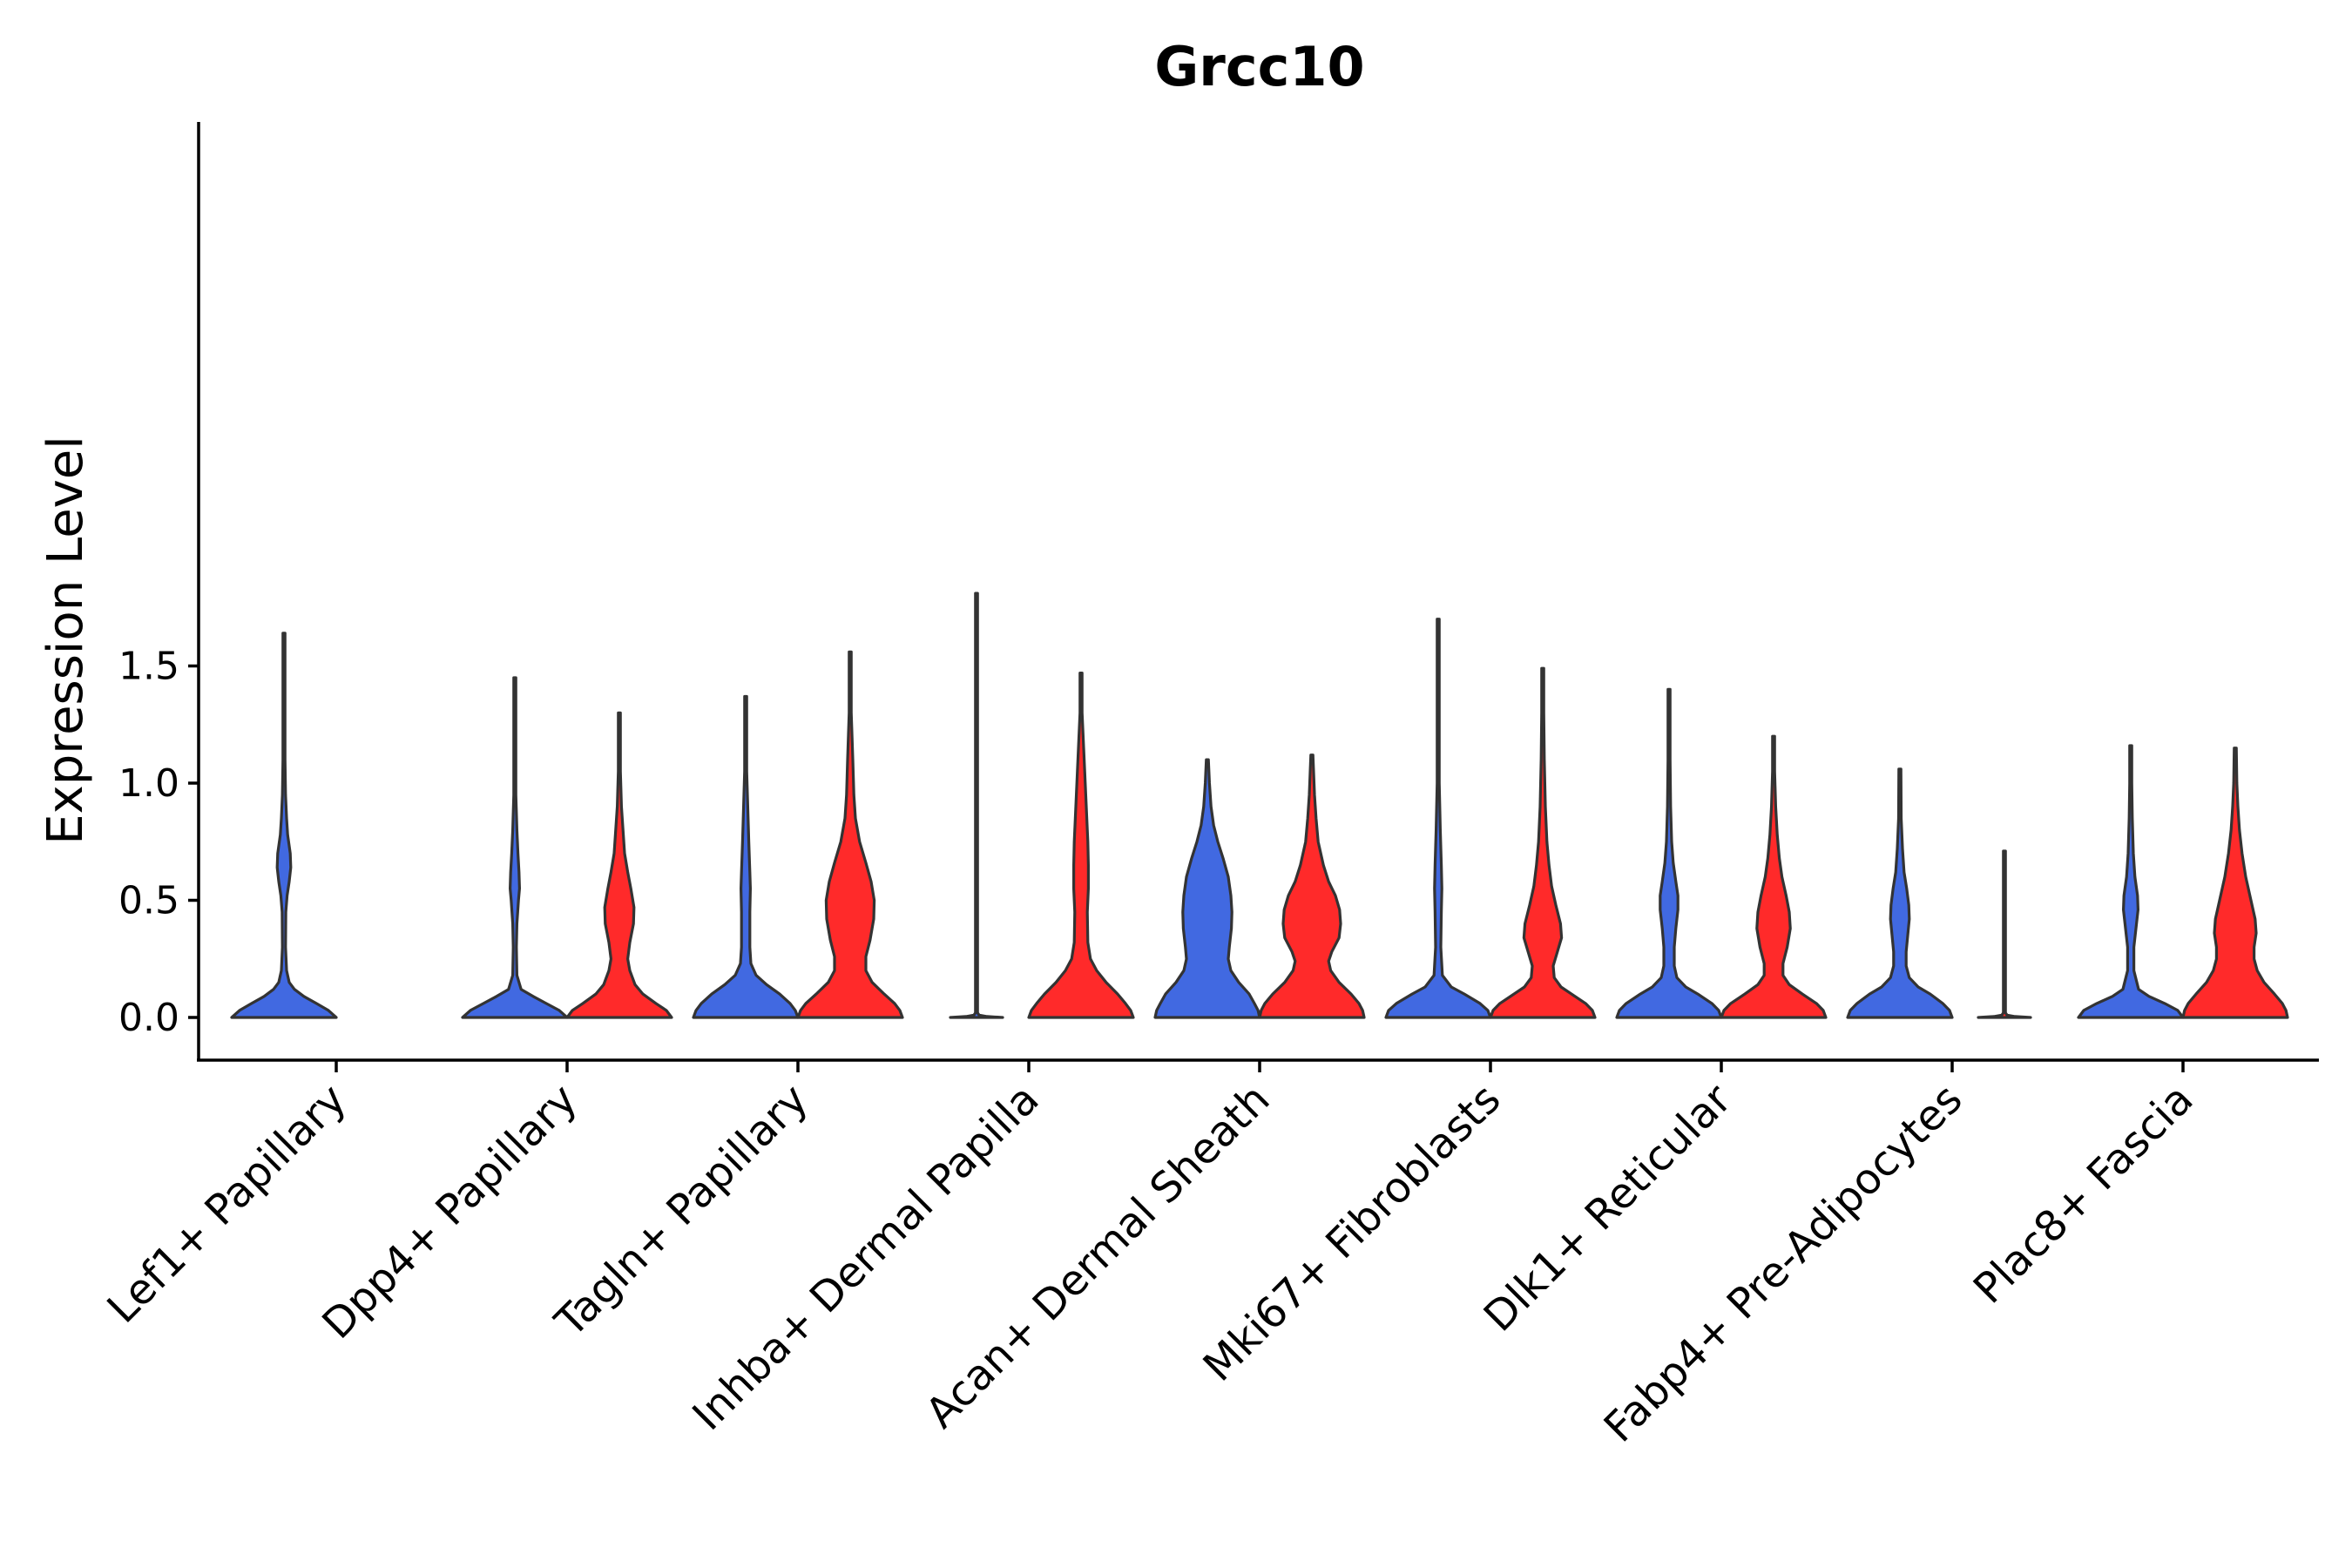 The width and height of the screenshot is (2352, 1568). Describe the element at coordinates (850, 834) in the screenshot. I see `violin-tagln-papillary-red` at that location.